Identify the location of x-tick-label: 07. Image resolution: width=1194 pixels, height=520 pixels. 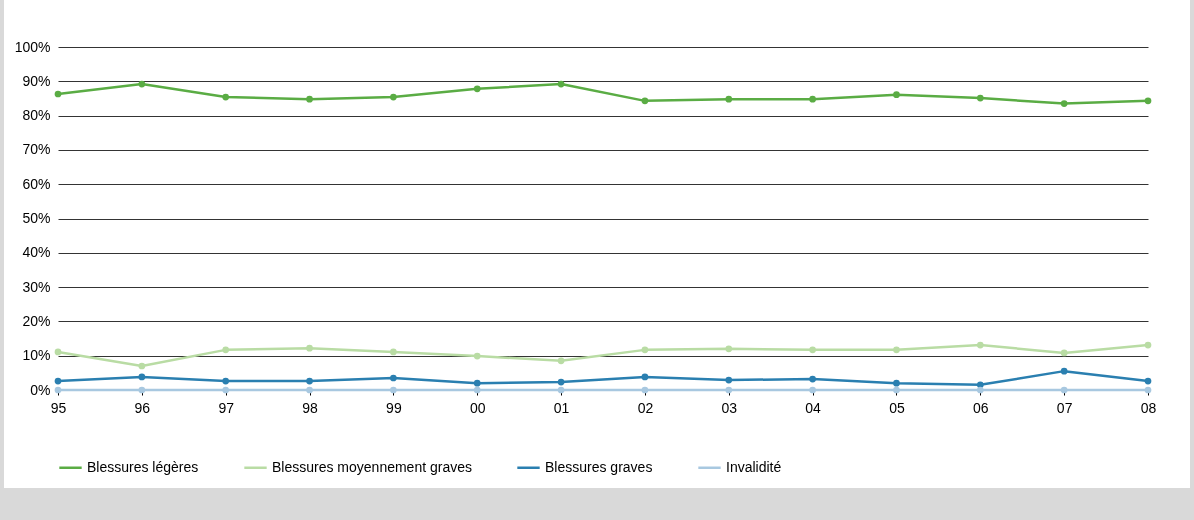
(1064, 407).